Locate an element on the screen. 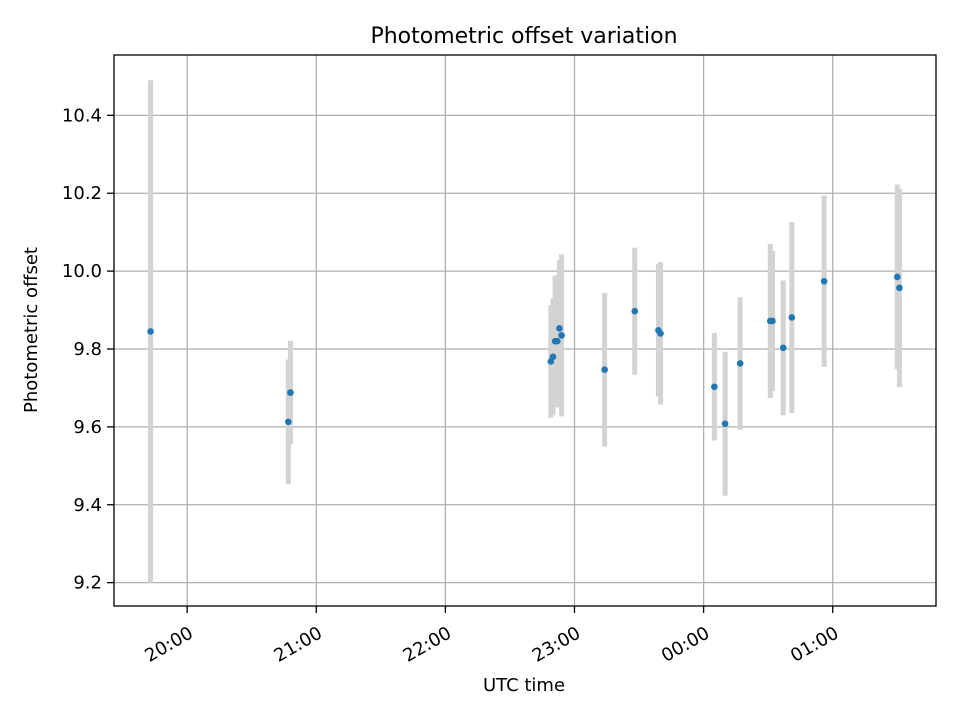 This screenshot has height=720, width=960. y-tick-label: 9.8 is located at coordinates (87, 349).